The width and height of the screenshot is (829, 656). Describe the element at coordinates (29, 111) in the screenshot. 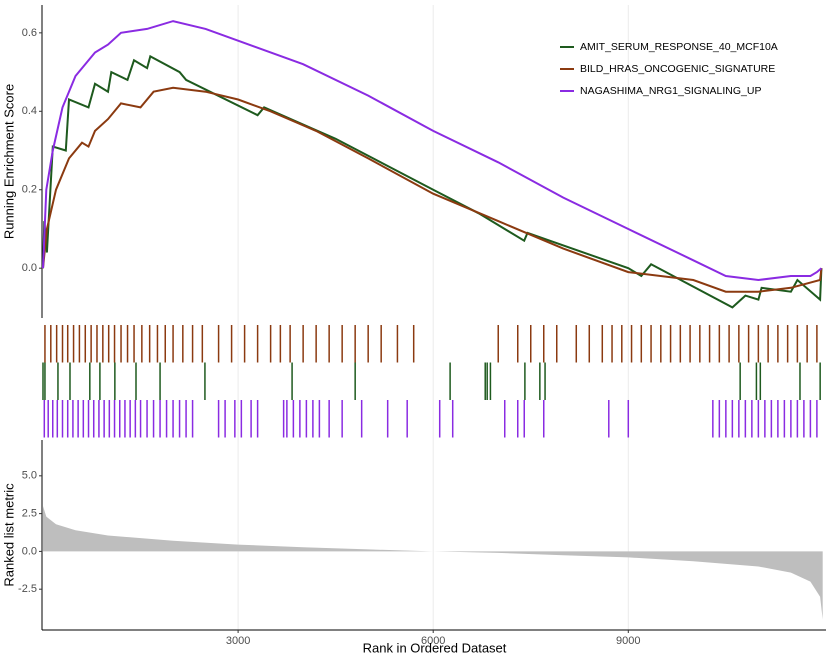

I see `y-tick-label: 0.4` at that location.